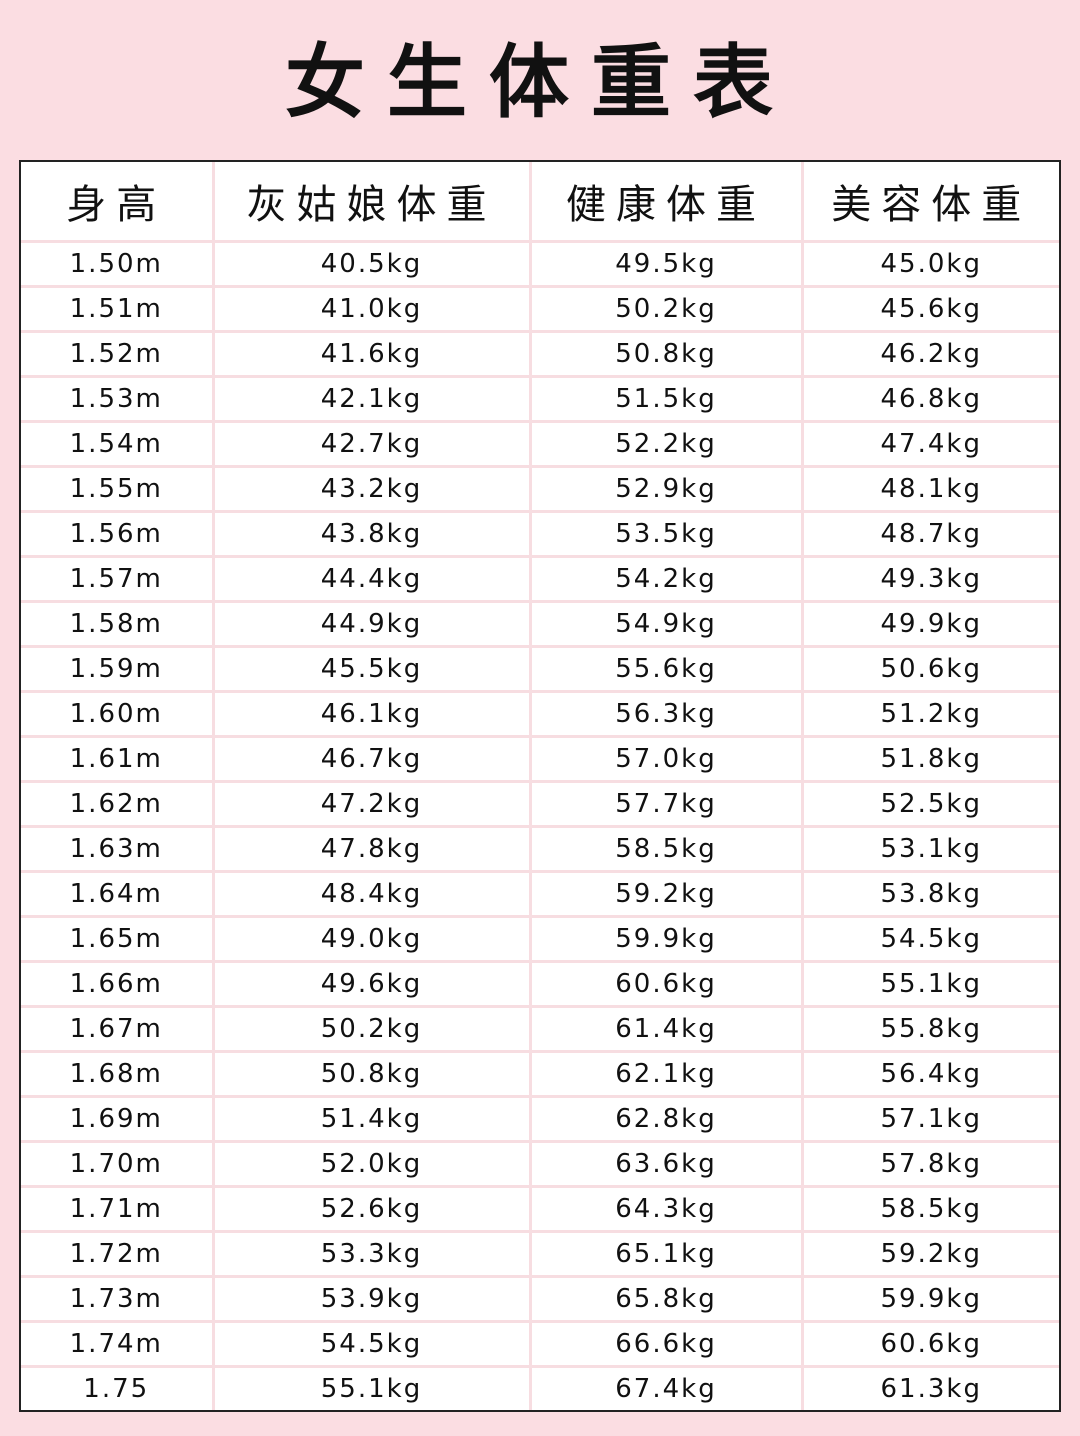 Image resolution: width=1080 pixels, height=1436 pixels. What do you see at coordinates (929, 1299) in the screenshot?
I see `beauty-weight-cell: 59.9kg` at bounding box center [929, 1299].